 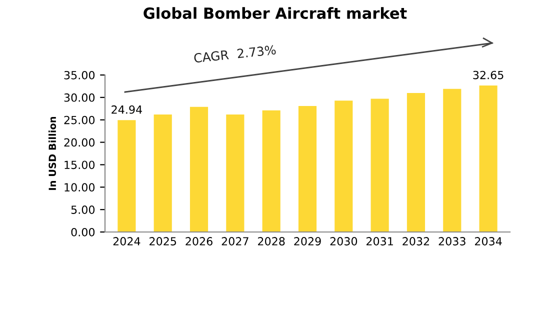 What do you see at coordinates (271, 241) in the screenshot?
I see `x-tick-label: 2028` at bounding box center [271, 241].